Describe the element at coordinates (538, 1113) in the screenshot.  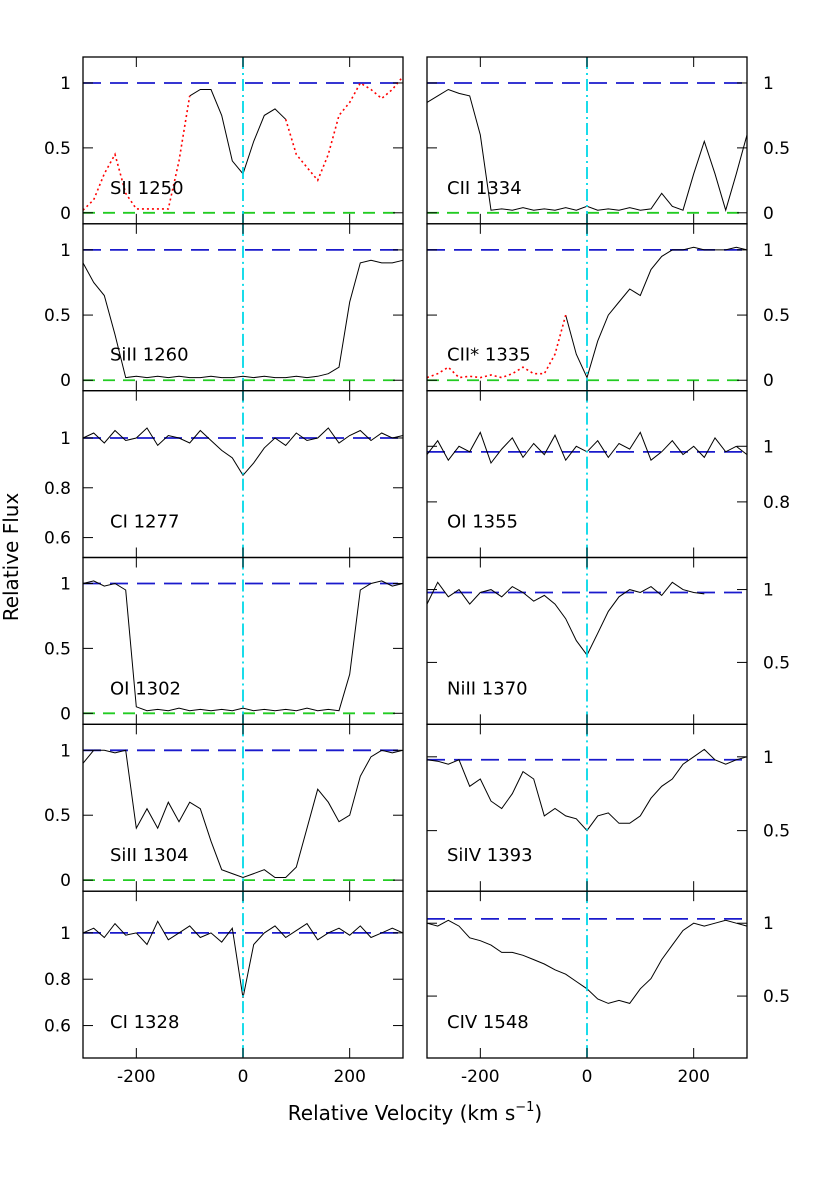
I see `x-axis-label-end: )` at that location.